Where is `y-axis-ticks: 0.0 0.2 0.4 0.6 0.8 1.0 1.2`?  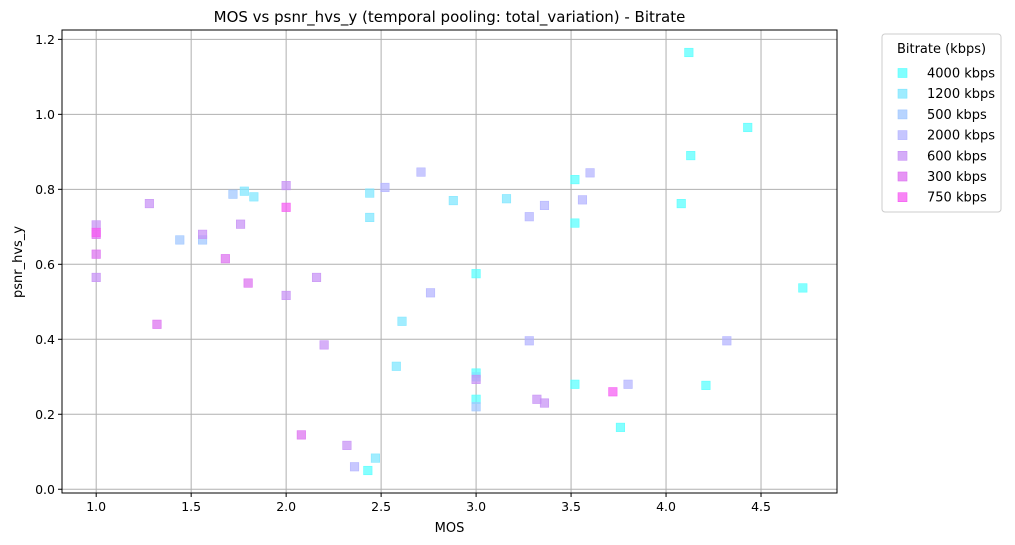
y-axis-ticks: 0.0 0.2 0.4 0.6 0.8 1.0 1.2 is located at coordinates (48, 264).